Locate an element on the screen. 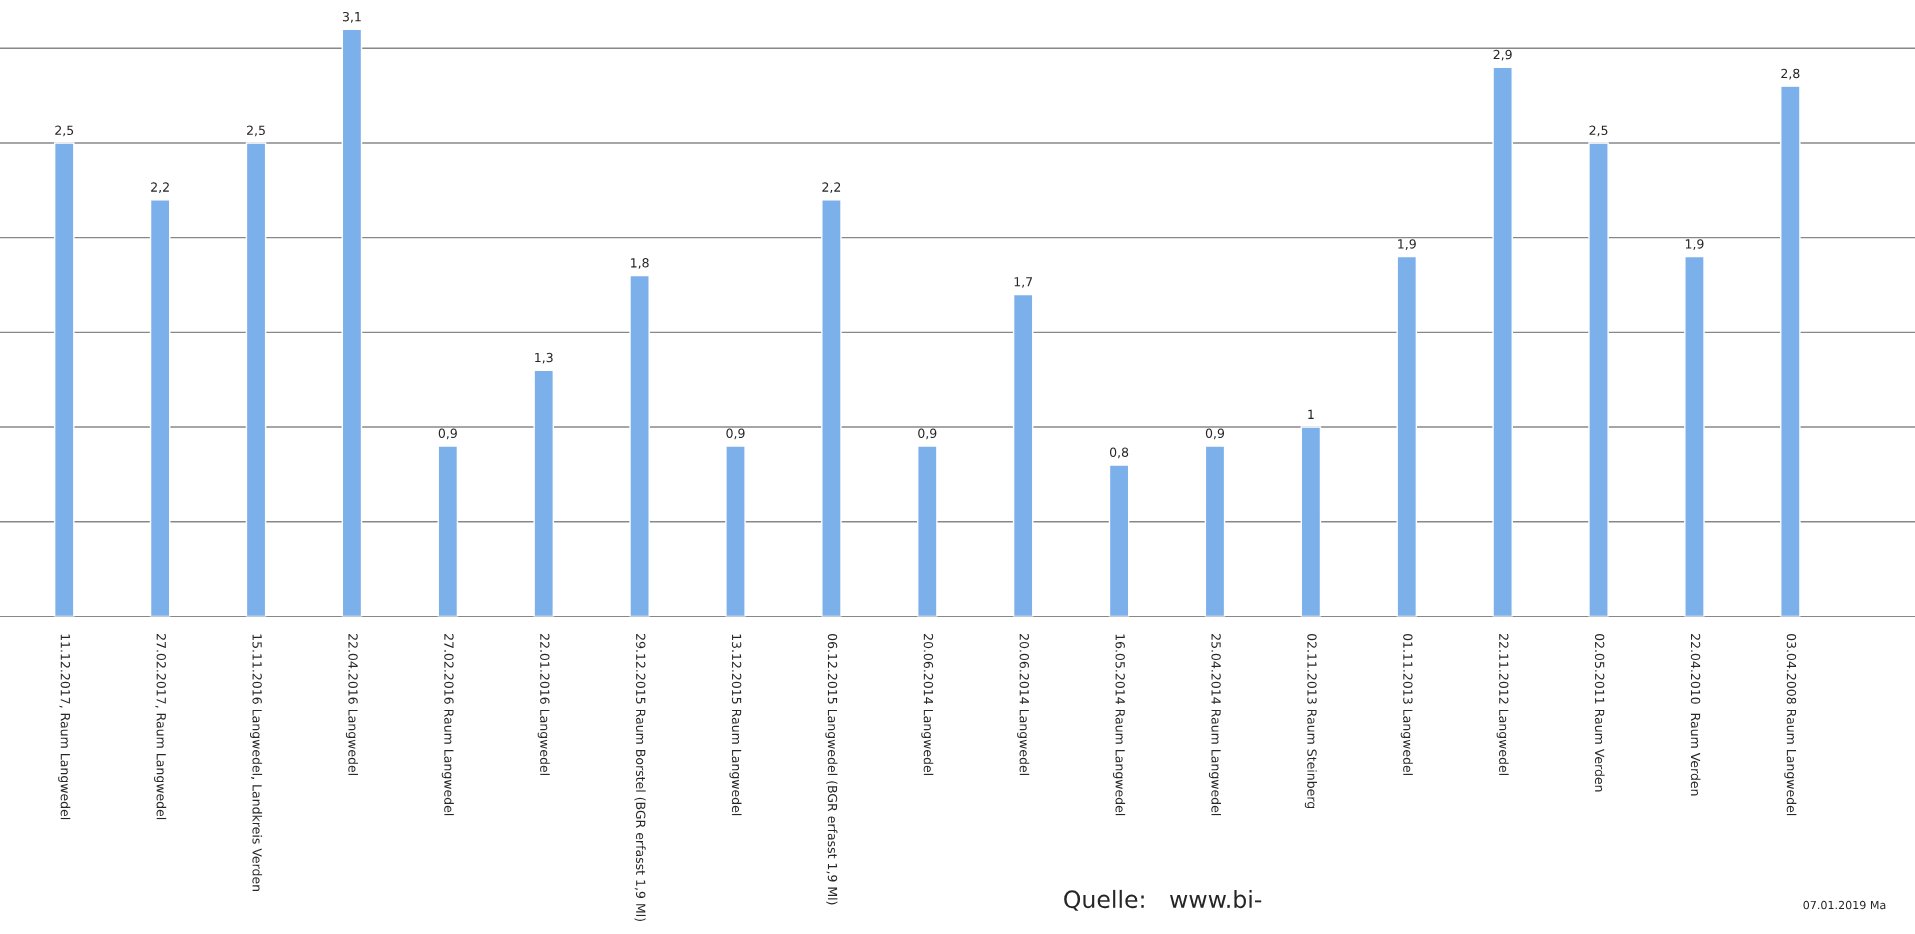 Image resolution: width=1915 pixels, height=934 pixels. x-tick-label: 01.11.2013 Langwedel is located at coordinates (1406, 704).